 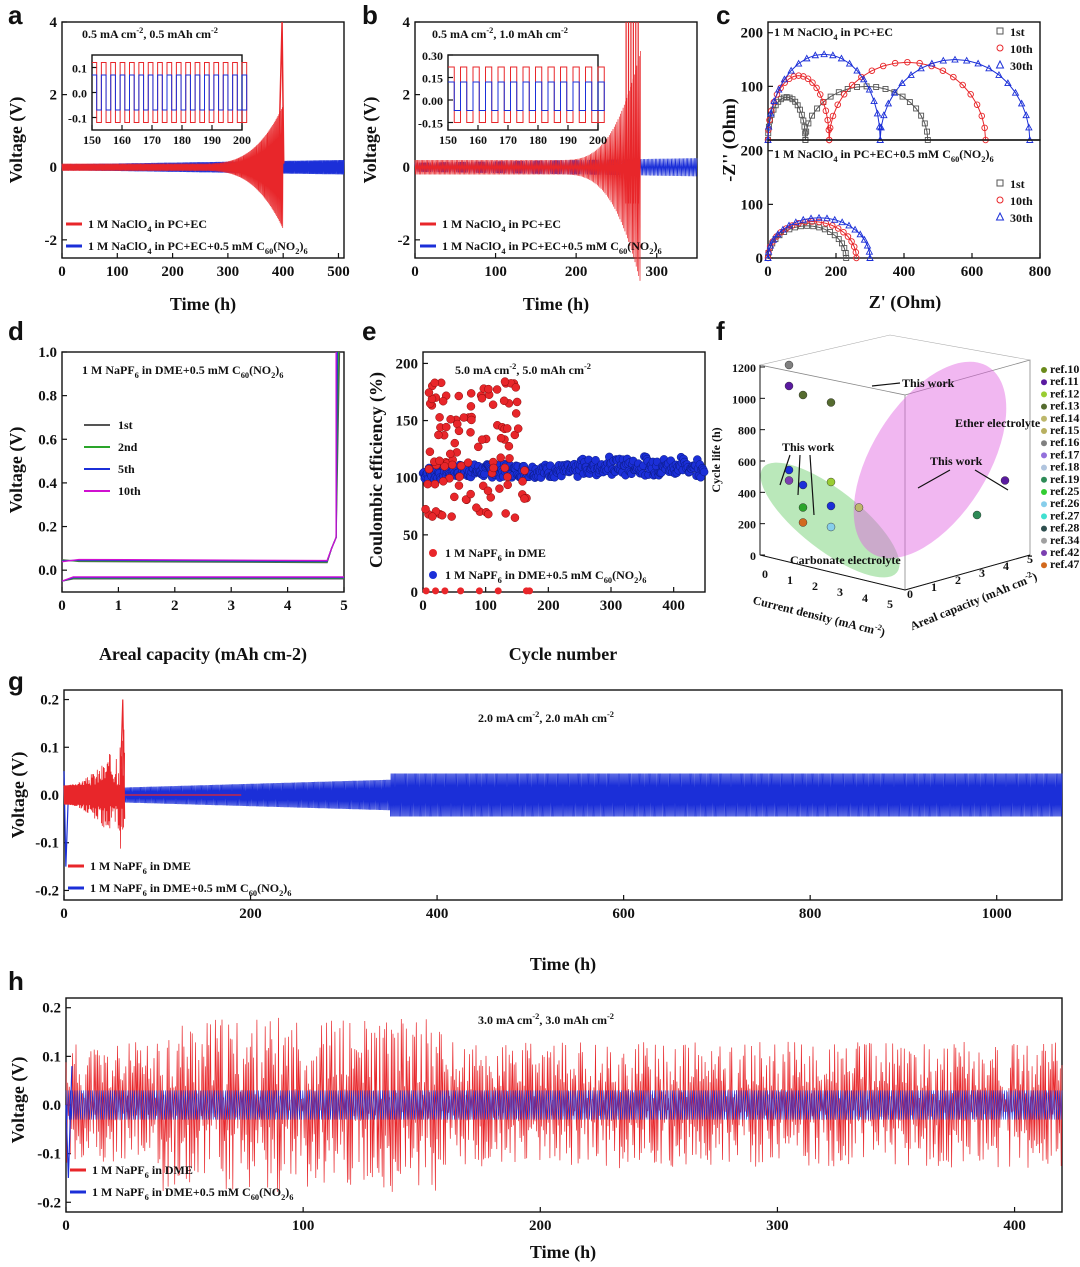 I want to click on y-tick-label: -0.2, so click(x=49, y=1203).